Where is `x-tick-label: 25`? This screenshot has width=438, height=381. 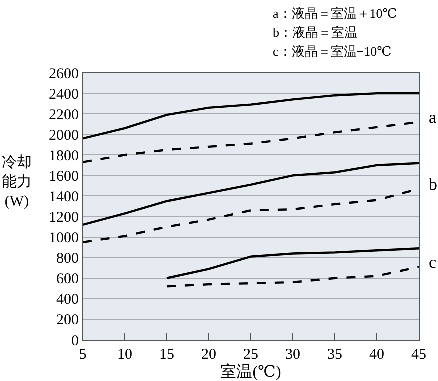 x-tick-label: 25 is located at coordinates (251, 355).